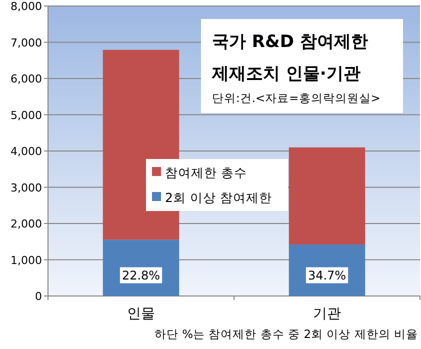 This screenshot has height=349, width=421. I want to click on legend-label: 2회 이상 참여제한, so click(218, 197).